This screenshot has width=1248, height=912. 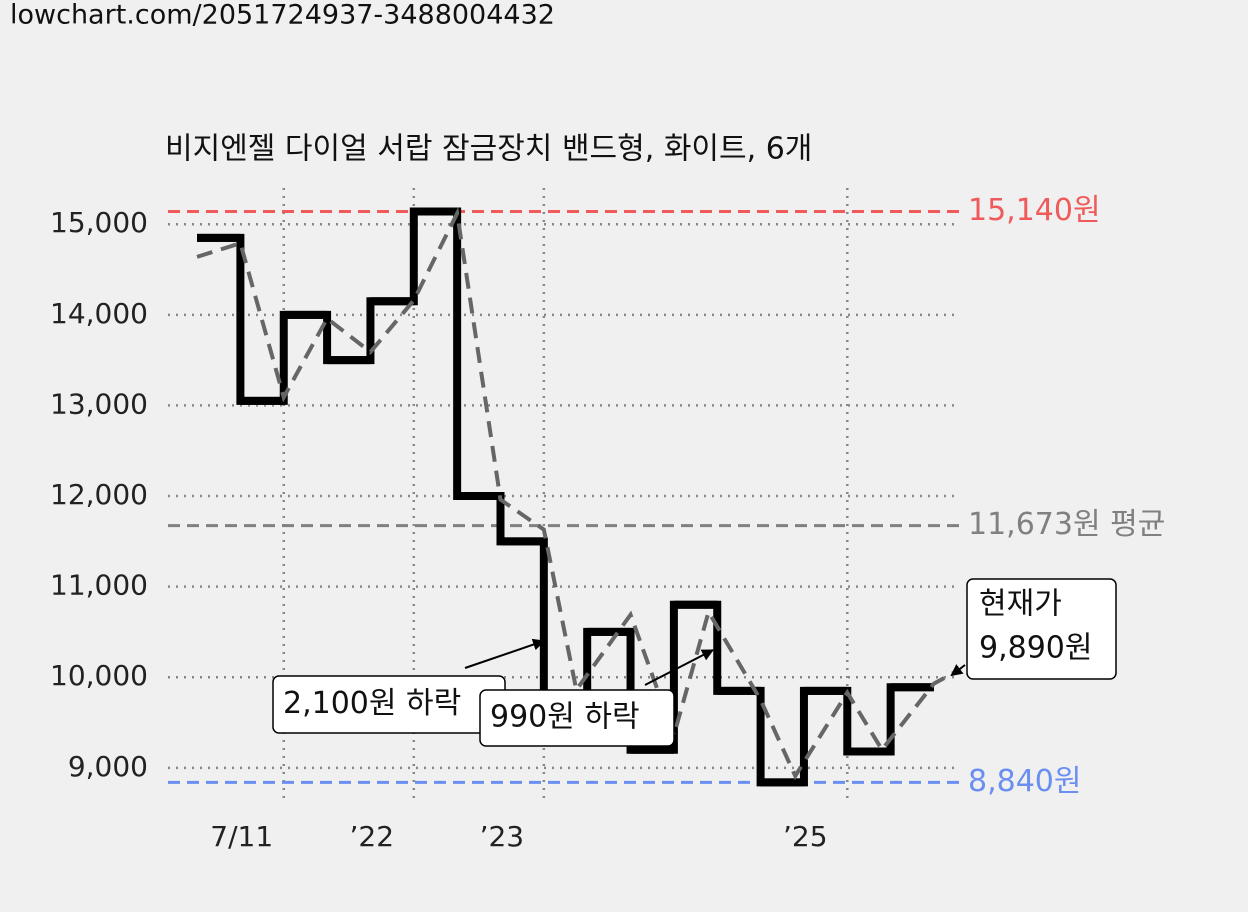 I want to click on reference-label: 15,140원, so click(x=1034, y=210).